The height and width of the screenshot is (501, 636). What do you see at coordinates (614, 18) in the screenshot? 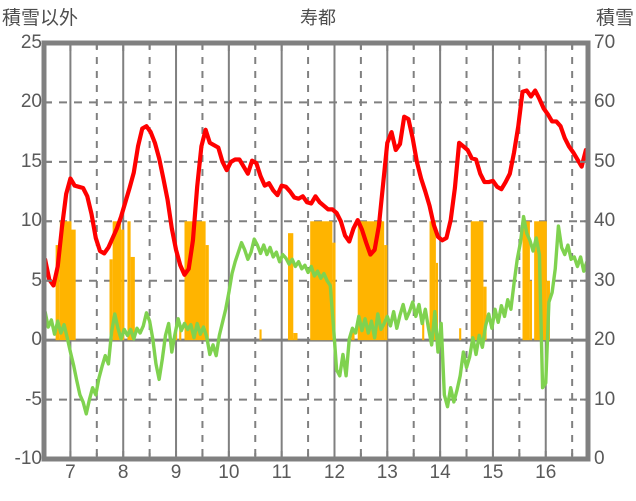
I see `right-axis-title: 積雪` at bounding box center [614, 18].